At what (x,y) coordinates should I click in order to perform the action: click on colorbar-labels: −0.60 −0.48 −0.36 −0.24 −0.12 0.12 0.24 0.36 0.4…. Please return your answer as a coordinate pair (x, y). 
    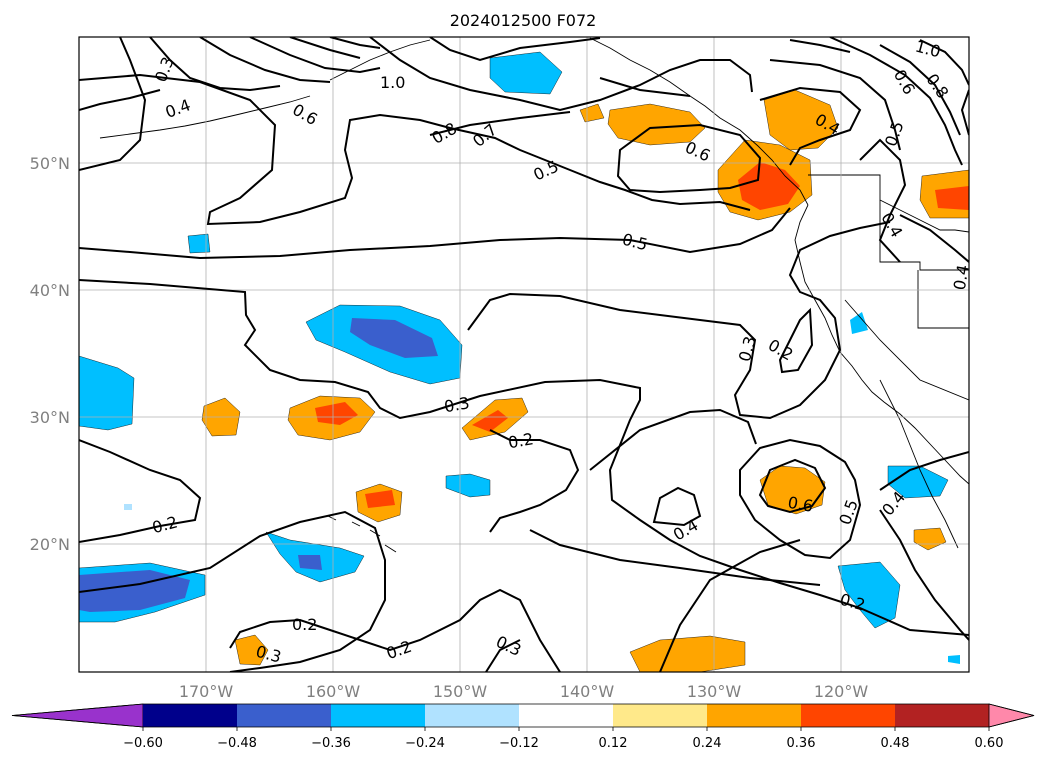
    Looking at the image, I should click on (563, 739).